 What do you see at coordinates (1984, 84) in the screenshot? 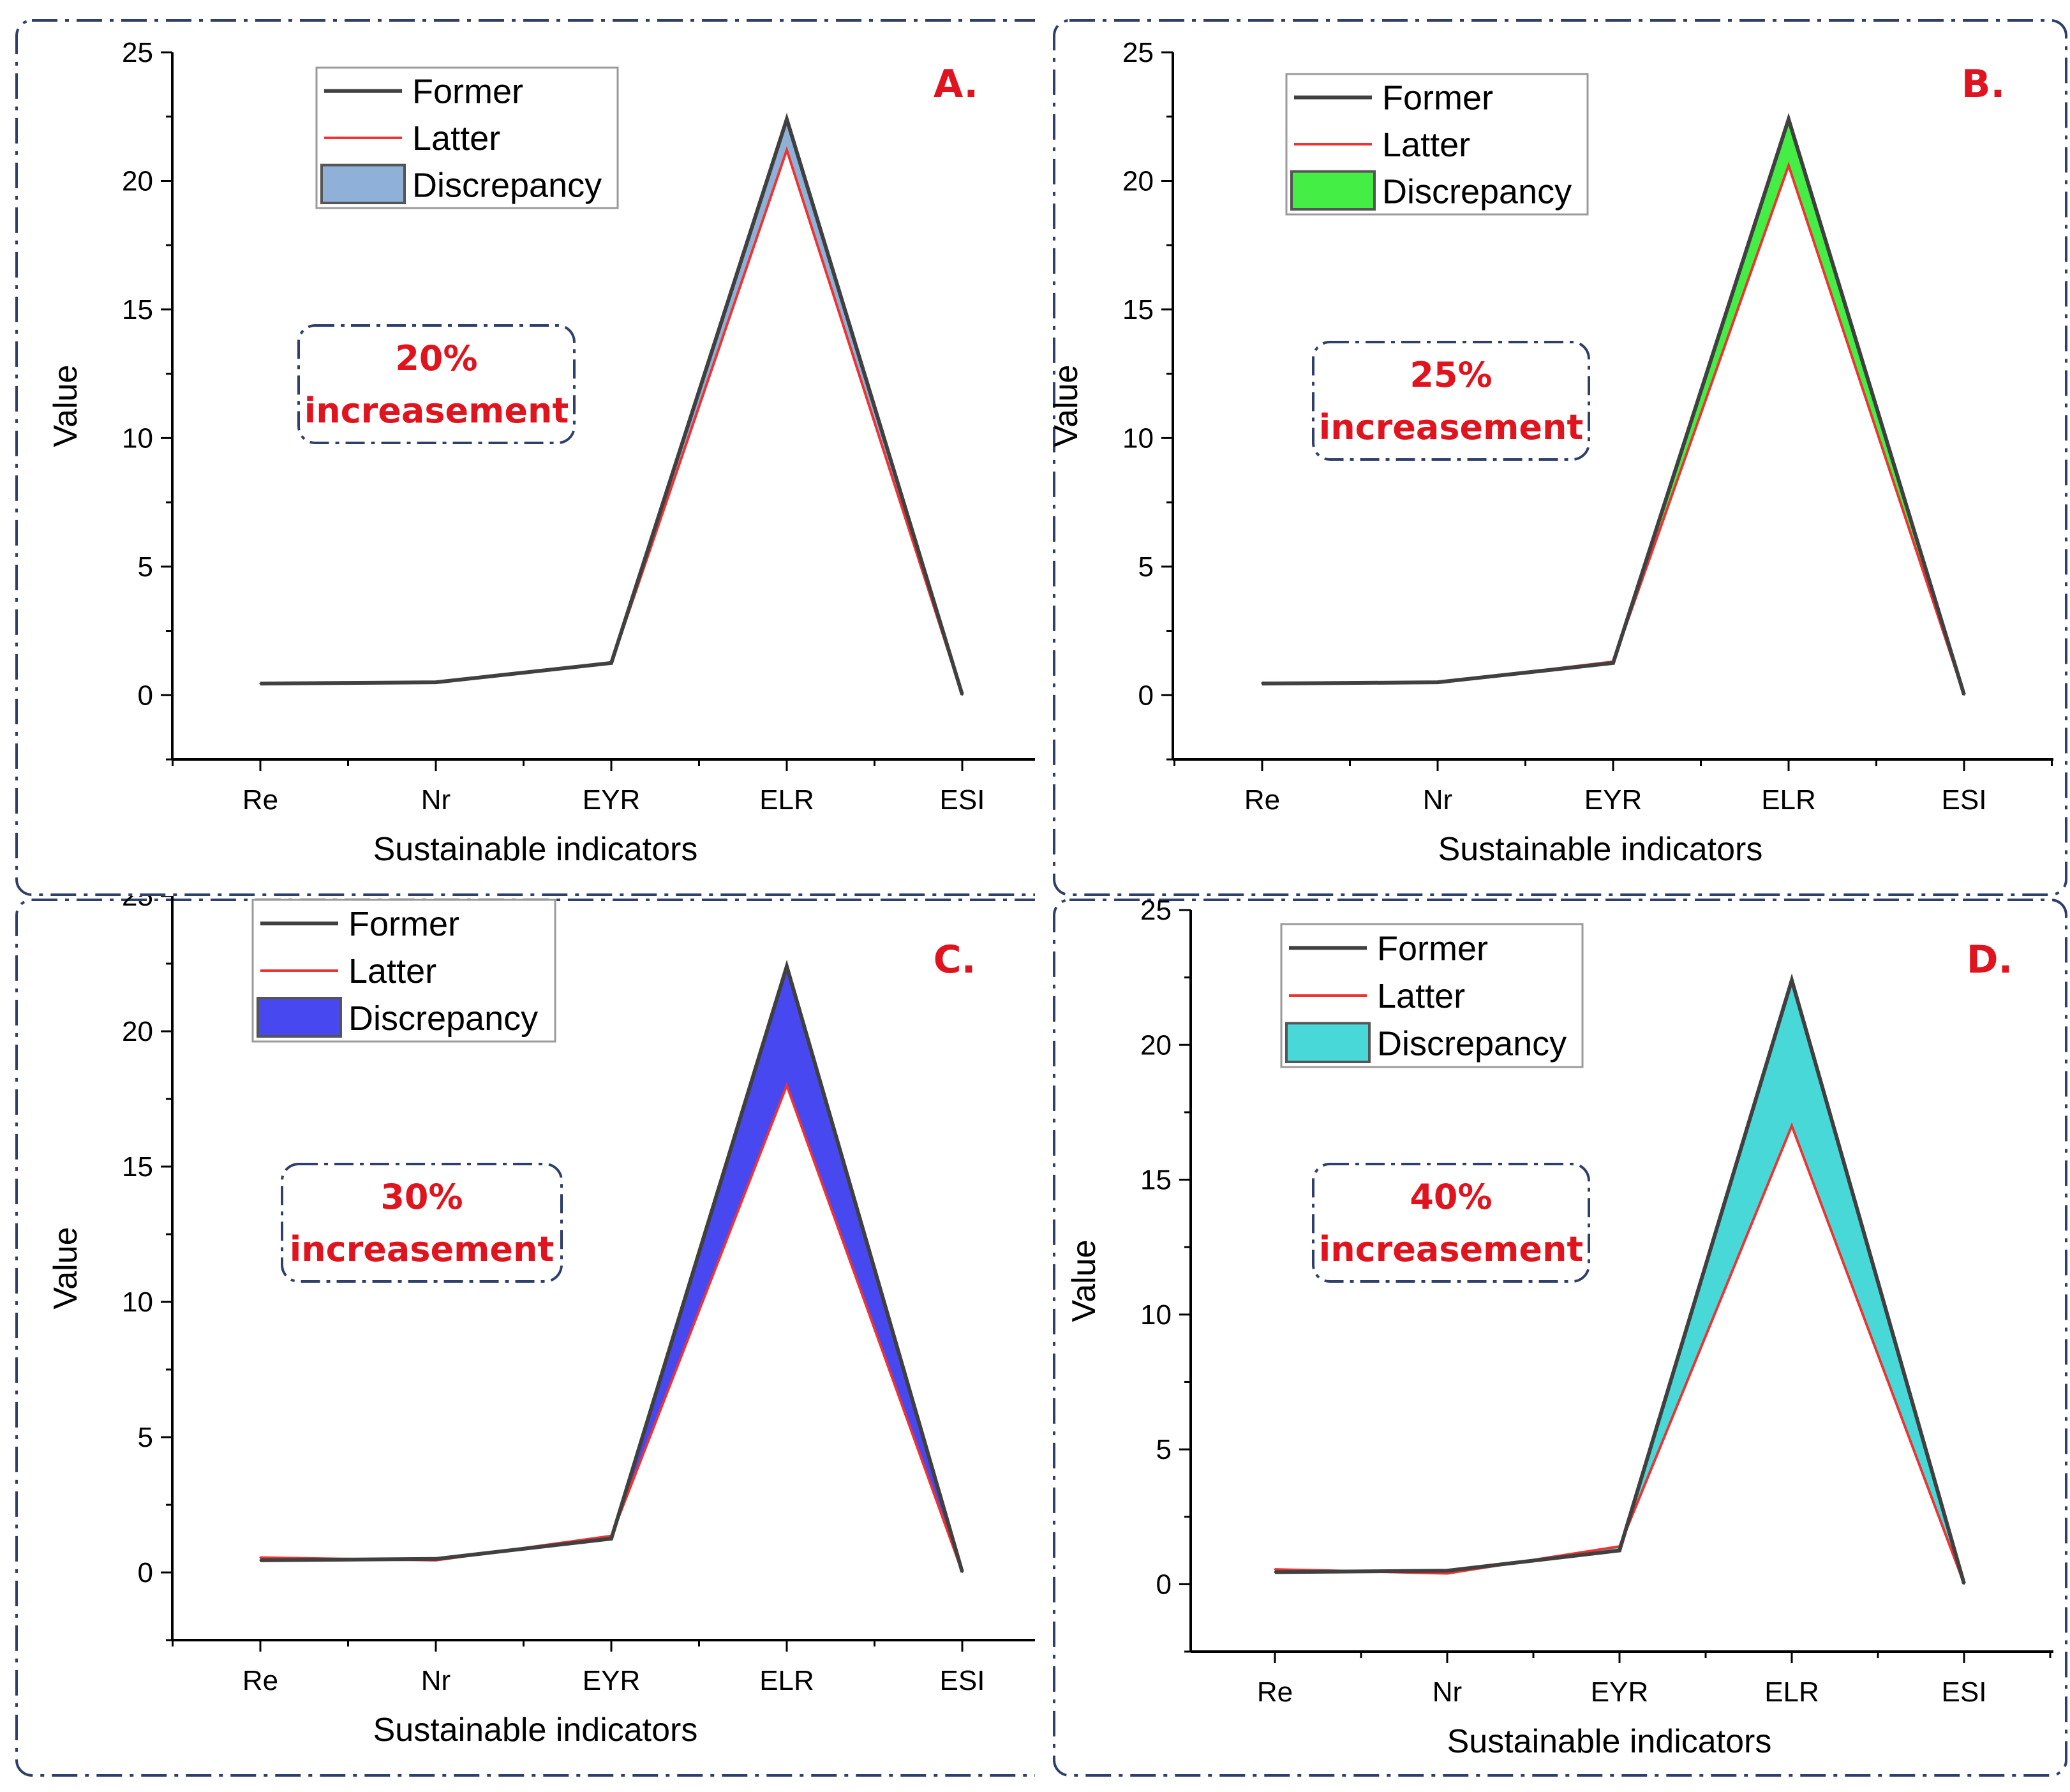
I see `panel-letter: B.` at bounding box center [1984, 84].